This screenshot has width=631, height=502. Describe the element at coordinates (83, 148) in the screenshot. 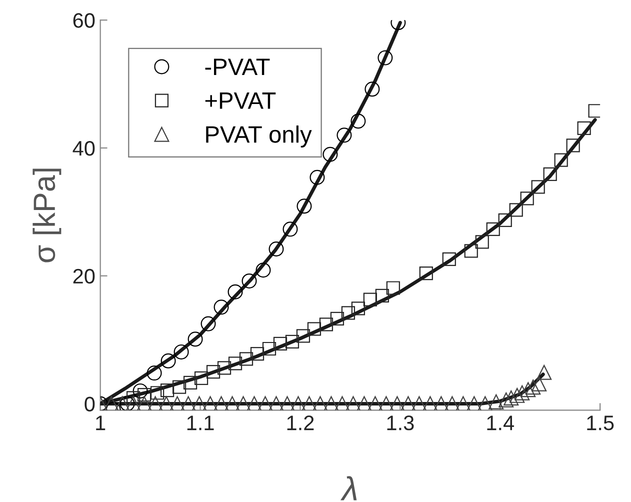

I see `y-tick-label: 40` at that location.